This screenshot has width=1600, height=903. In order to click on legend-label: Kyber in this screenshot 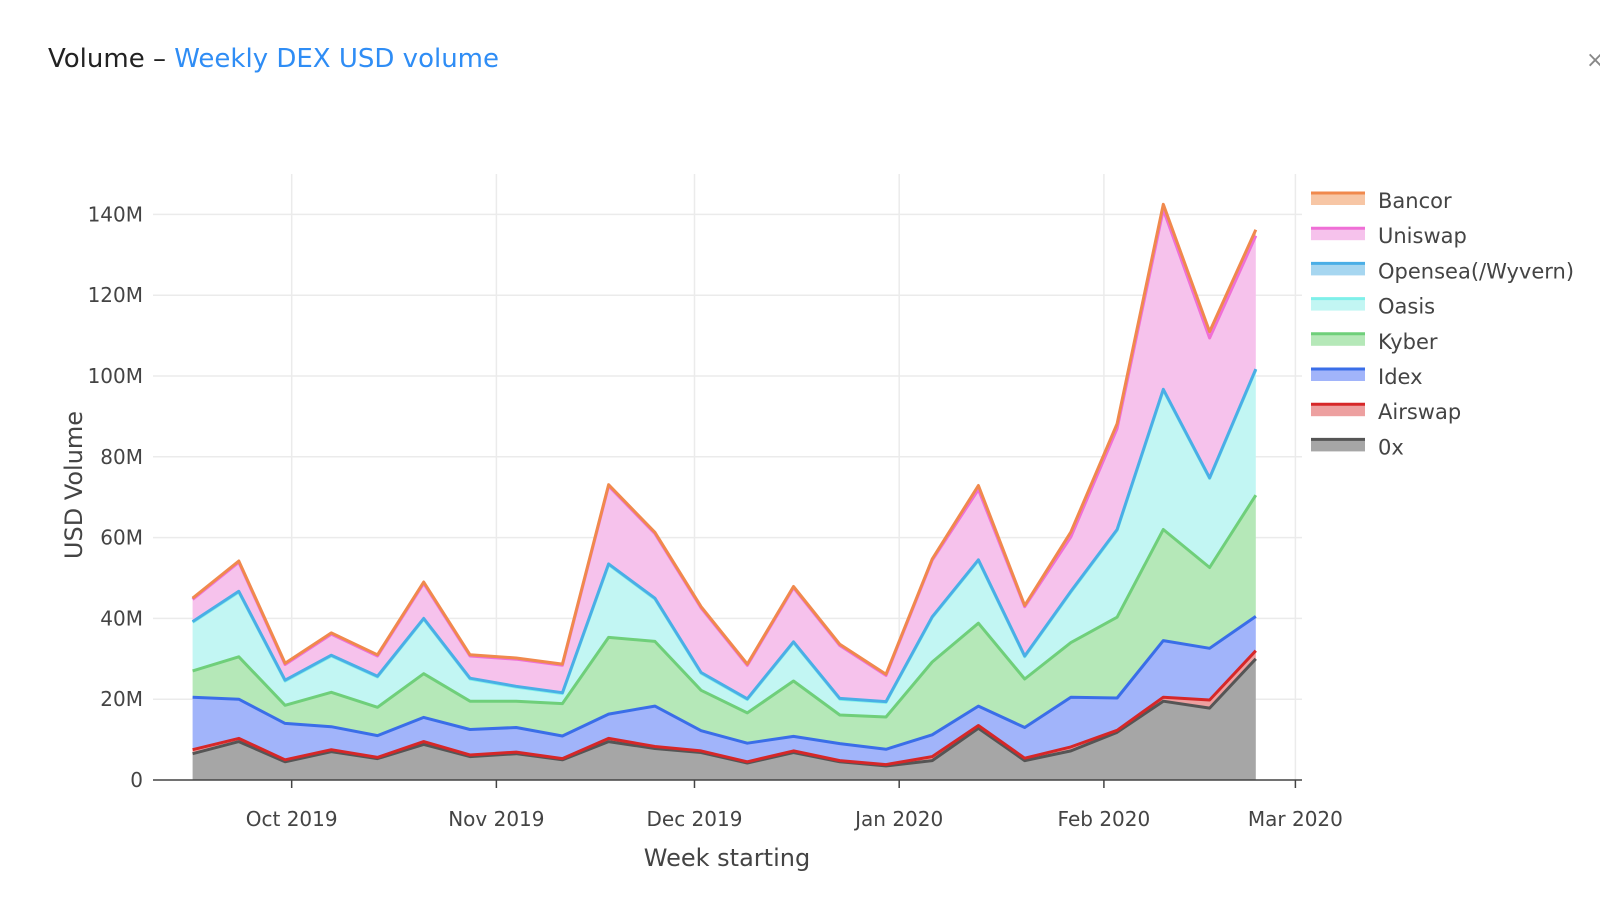, I will do `click(1408, 342)`.